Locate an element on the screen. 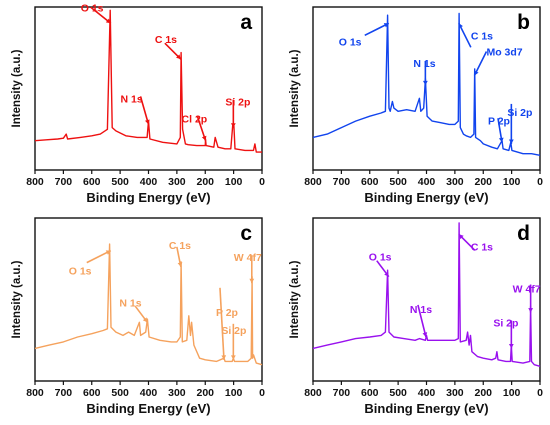 Image resolution: width=550 pixels, height=425 pixels. panel-label: d is located at coordinates (523, 233).